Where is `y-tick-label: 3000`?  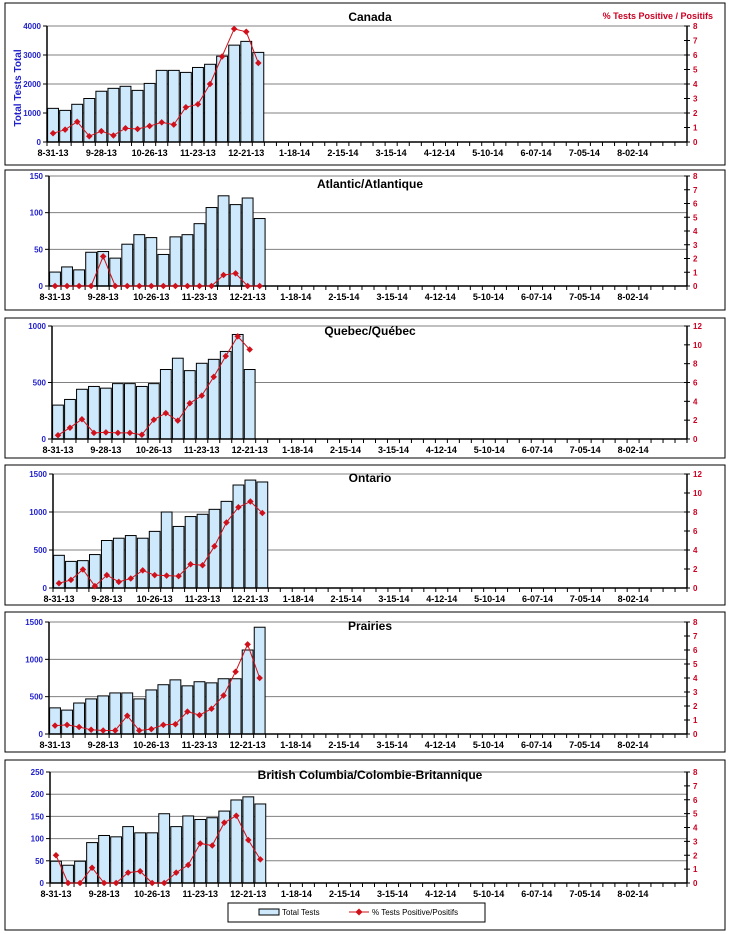
y-tick-label: 3000 is located at coordinates (32, 55).